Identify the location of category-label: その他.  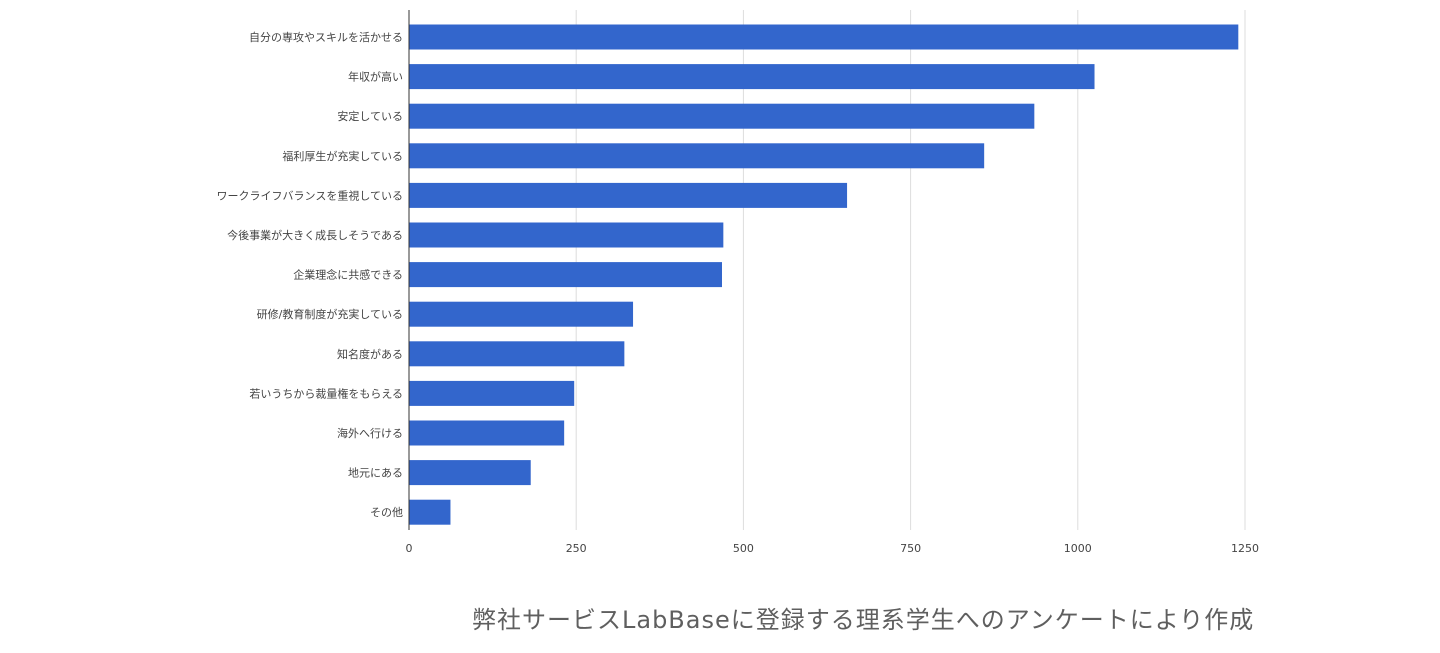
(386, 512).